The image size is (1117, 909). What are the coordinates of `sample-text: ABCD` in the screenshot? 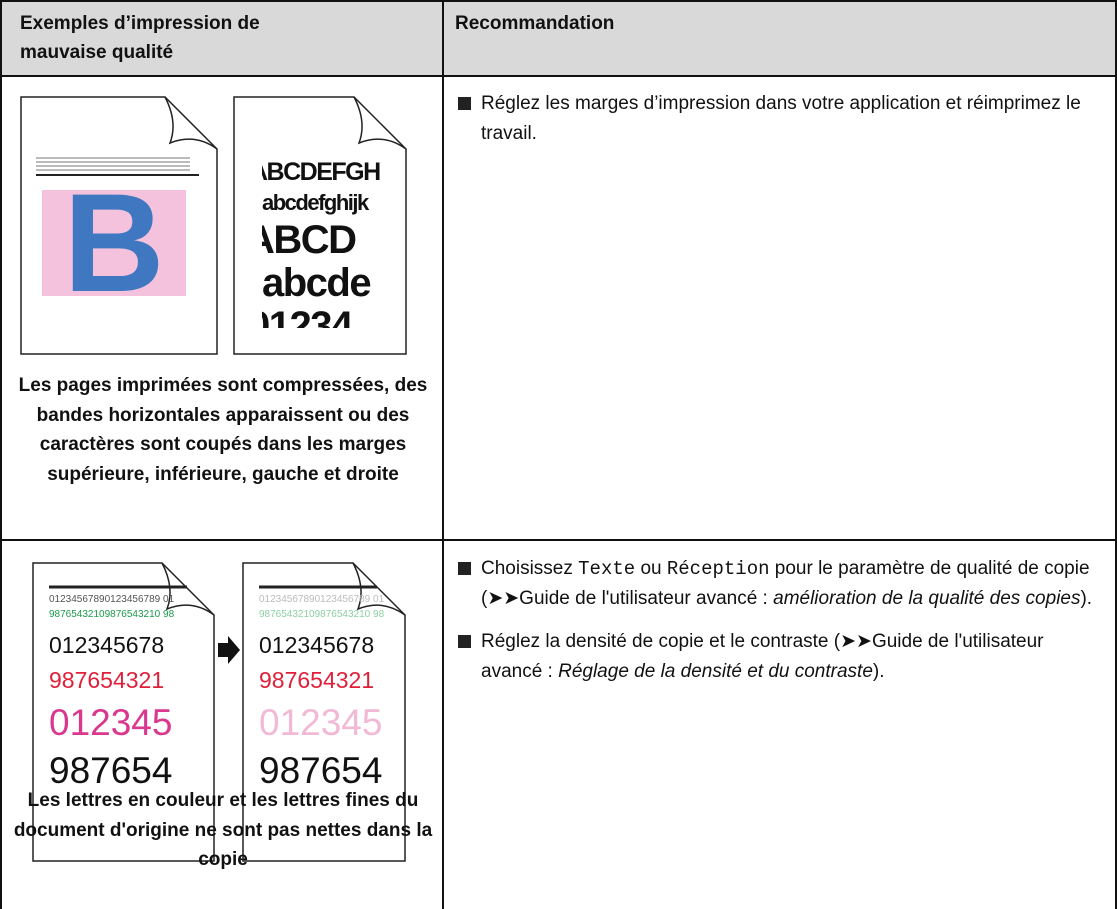 It's located at (301, 240).